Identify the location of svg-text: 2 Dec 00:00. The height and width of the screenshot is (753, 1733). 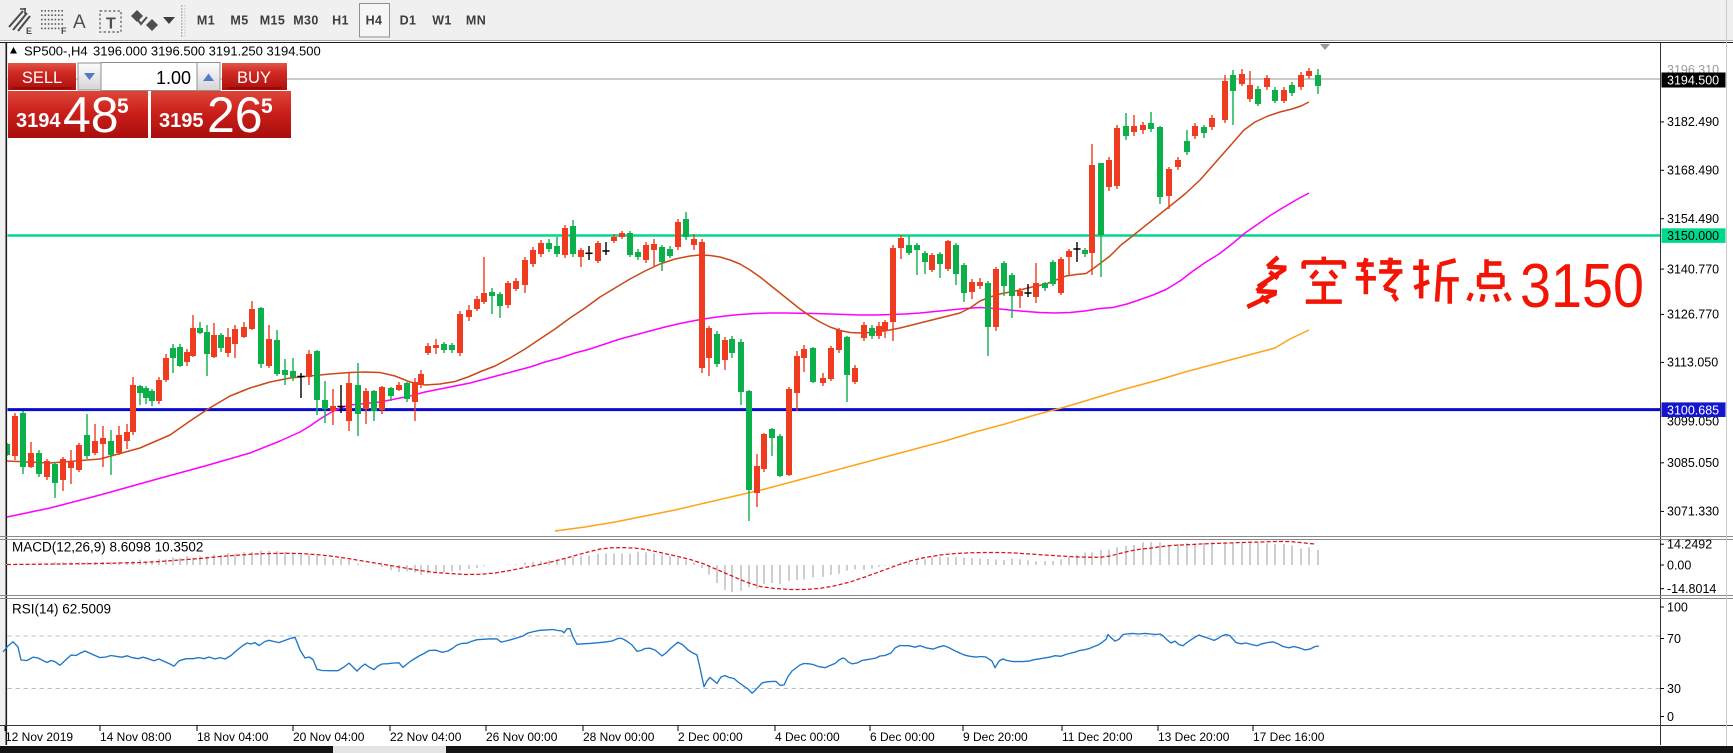
(710, 737).